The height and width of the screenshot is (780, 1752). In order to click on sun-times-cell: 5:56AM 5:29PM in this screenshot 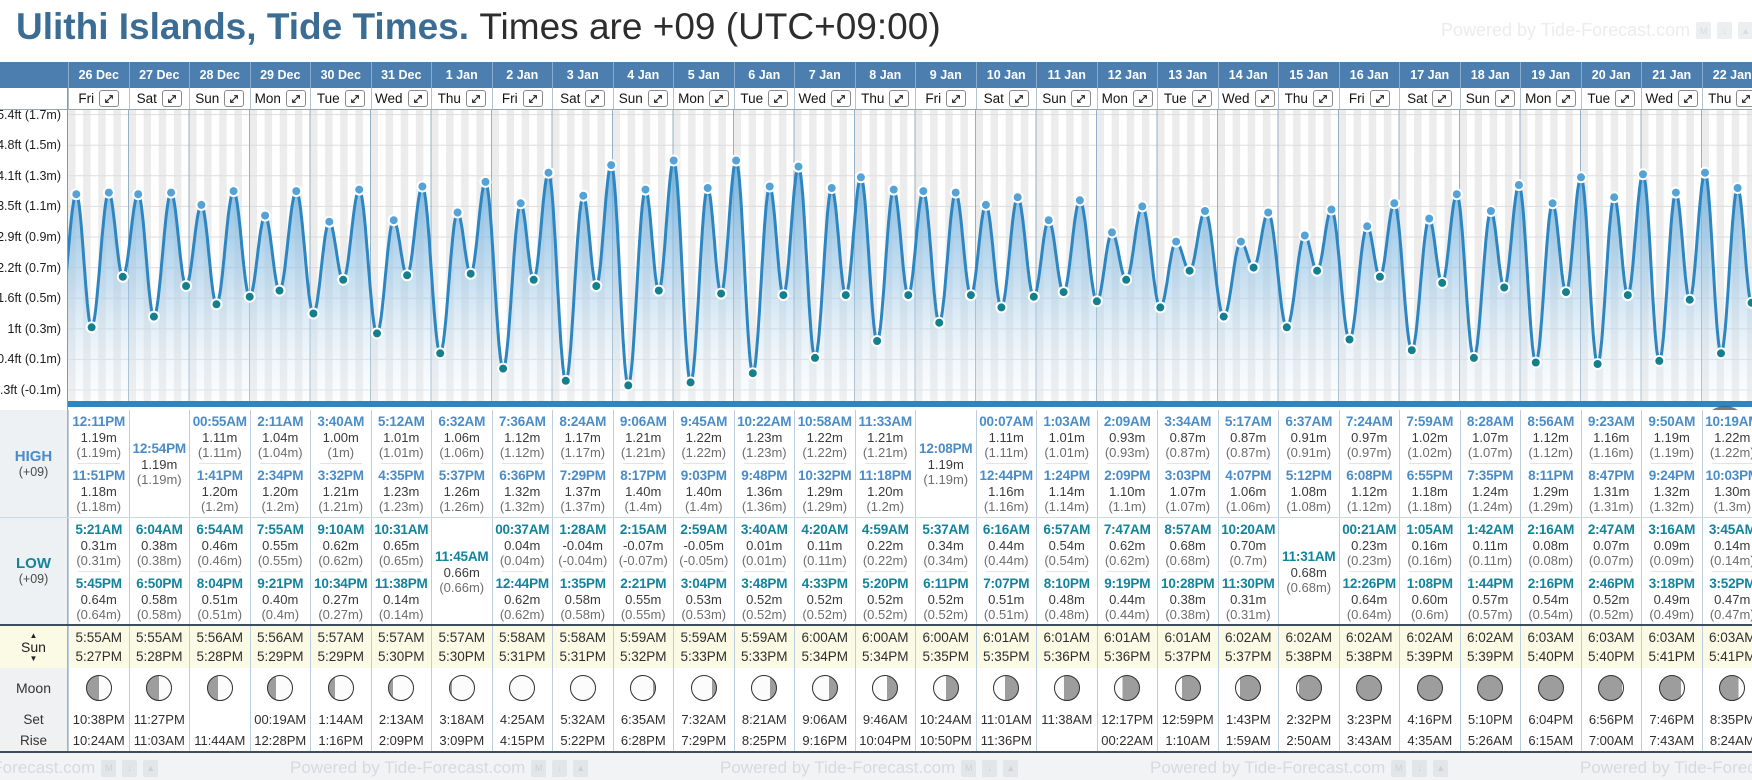, I will do `click(280, 647)`.